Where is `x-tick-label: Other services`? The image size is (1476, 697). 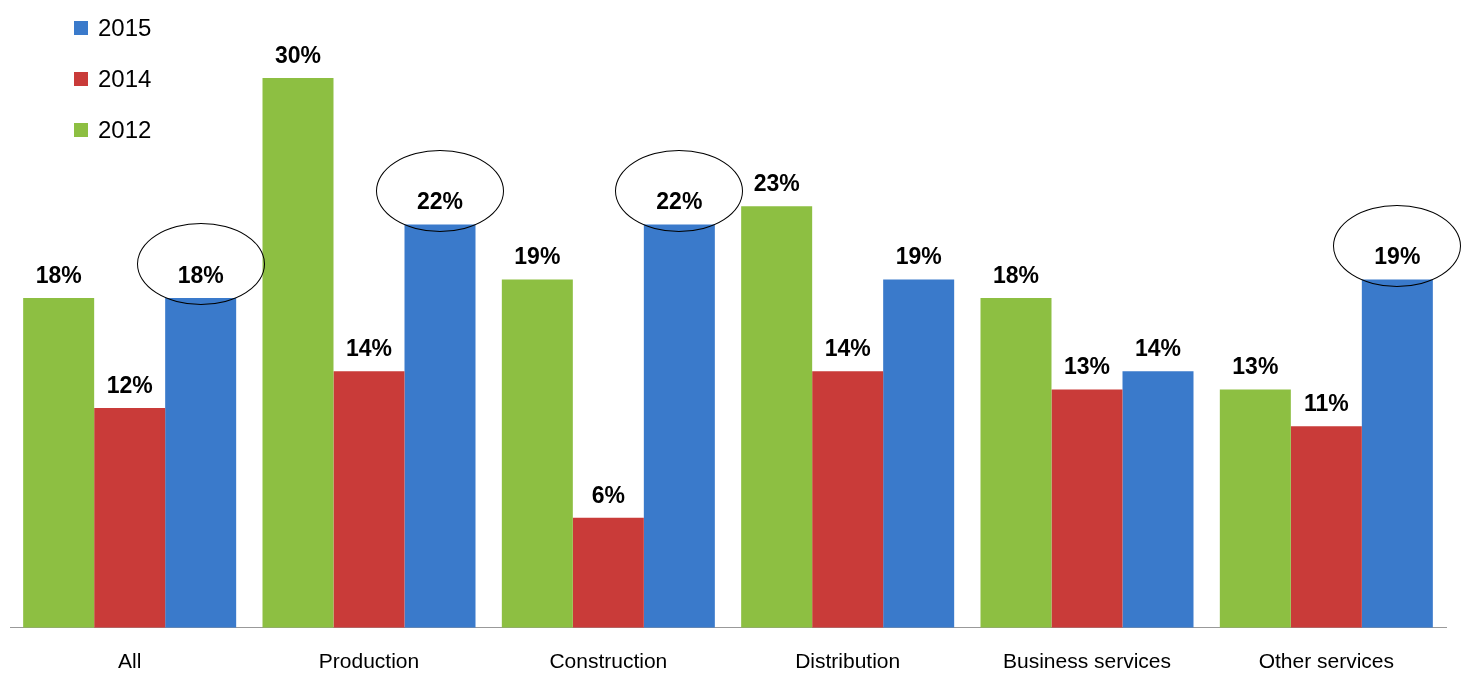
x-tick-label: Other services is located at coordinates (1326, 661).